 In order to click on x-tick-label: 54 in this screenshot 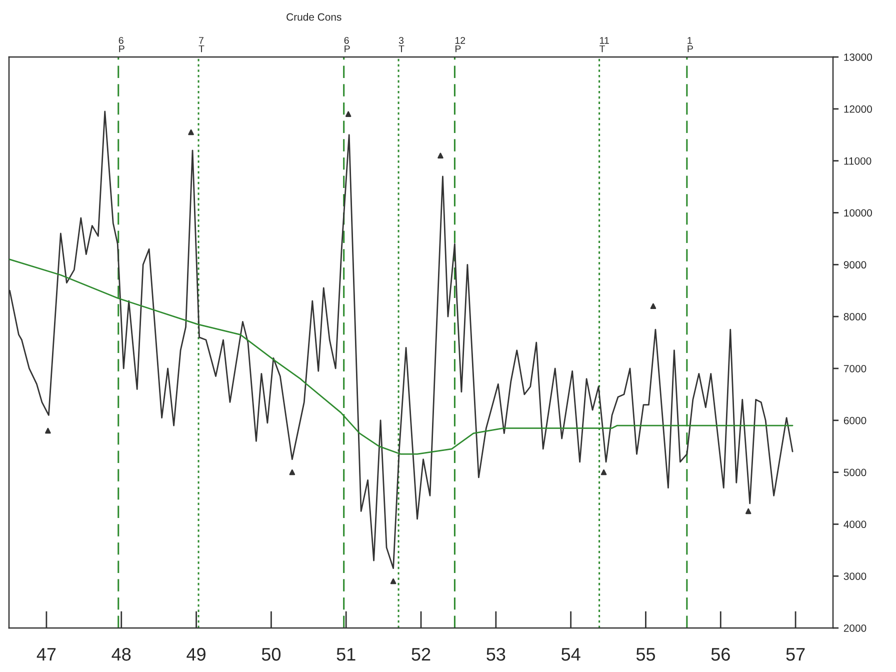, I will do `click(571, 654)`.